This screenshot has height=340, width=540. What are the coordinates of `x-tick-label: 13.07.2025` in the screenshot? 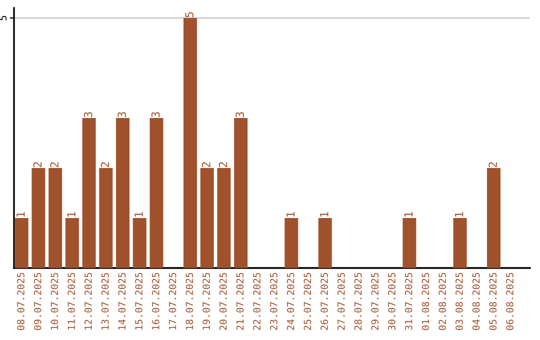 It's located at (105, 301).